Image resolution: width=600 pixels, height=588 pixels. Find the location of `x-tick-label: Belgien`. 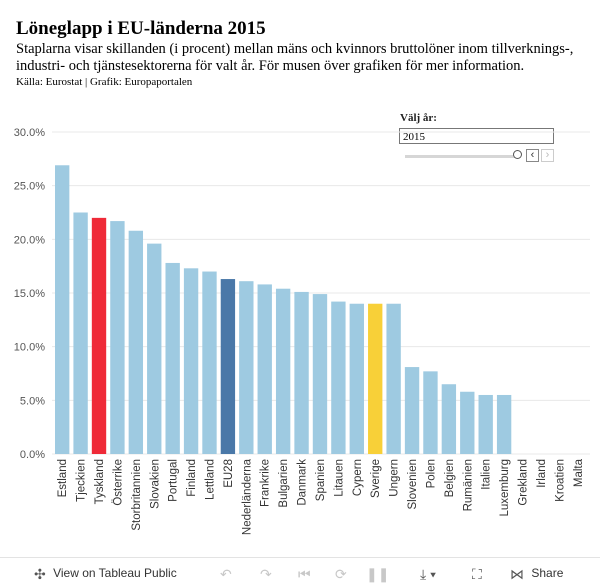

x-tick-label: Belgien is located at coordinates (450, 478).